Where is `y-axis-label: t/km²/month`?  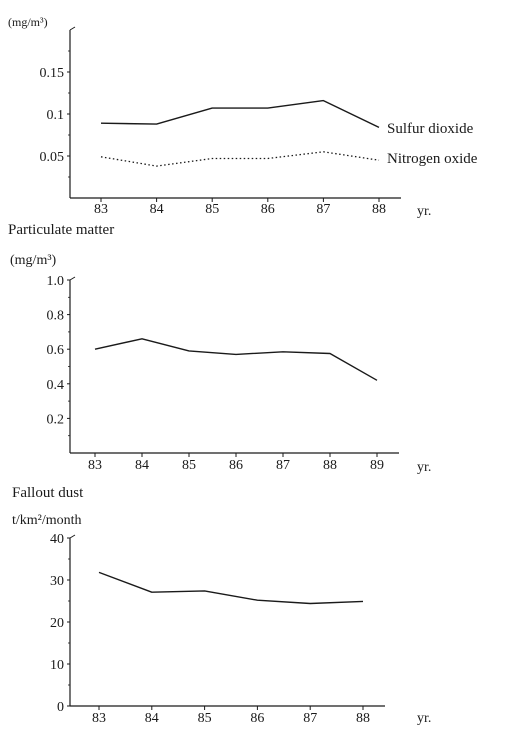
y-axis-label: t/km²/month is located at coordinates (47, 520).